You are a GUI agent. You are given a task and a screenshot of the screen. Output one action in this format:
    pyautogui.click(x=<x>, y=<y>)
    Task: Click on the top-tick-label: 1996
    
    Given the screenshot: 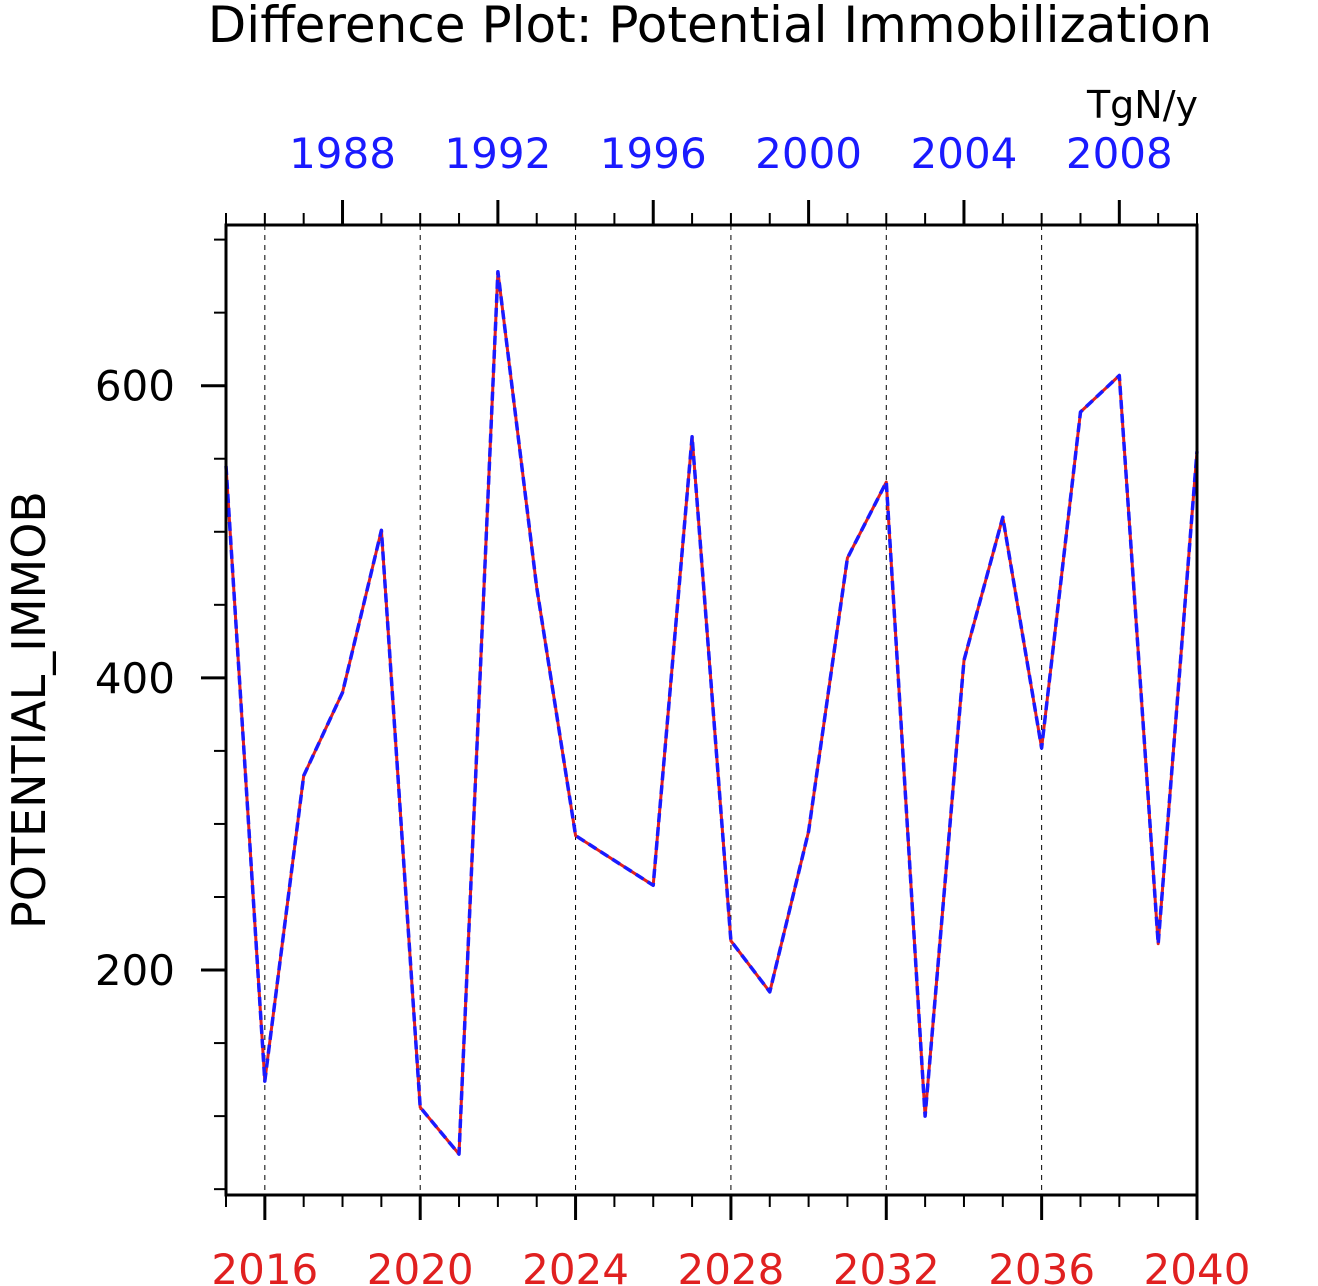 What is the action you would take?
    pyautogui.click(x=653, y=153)
    